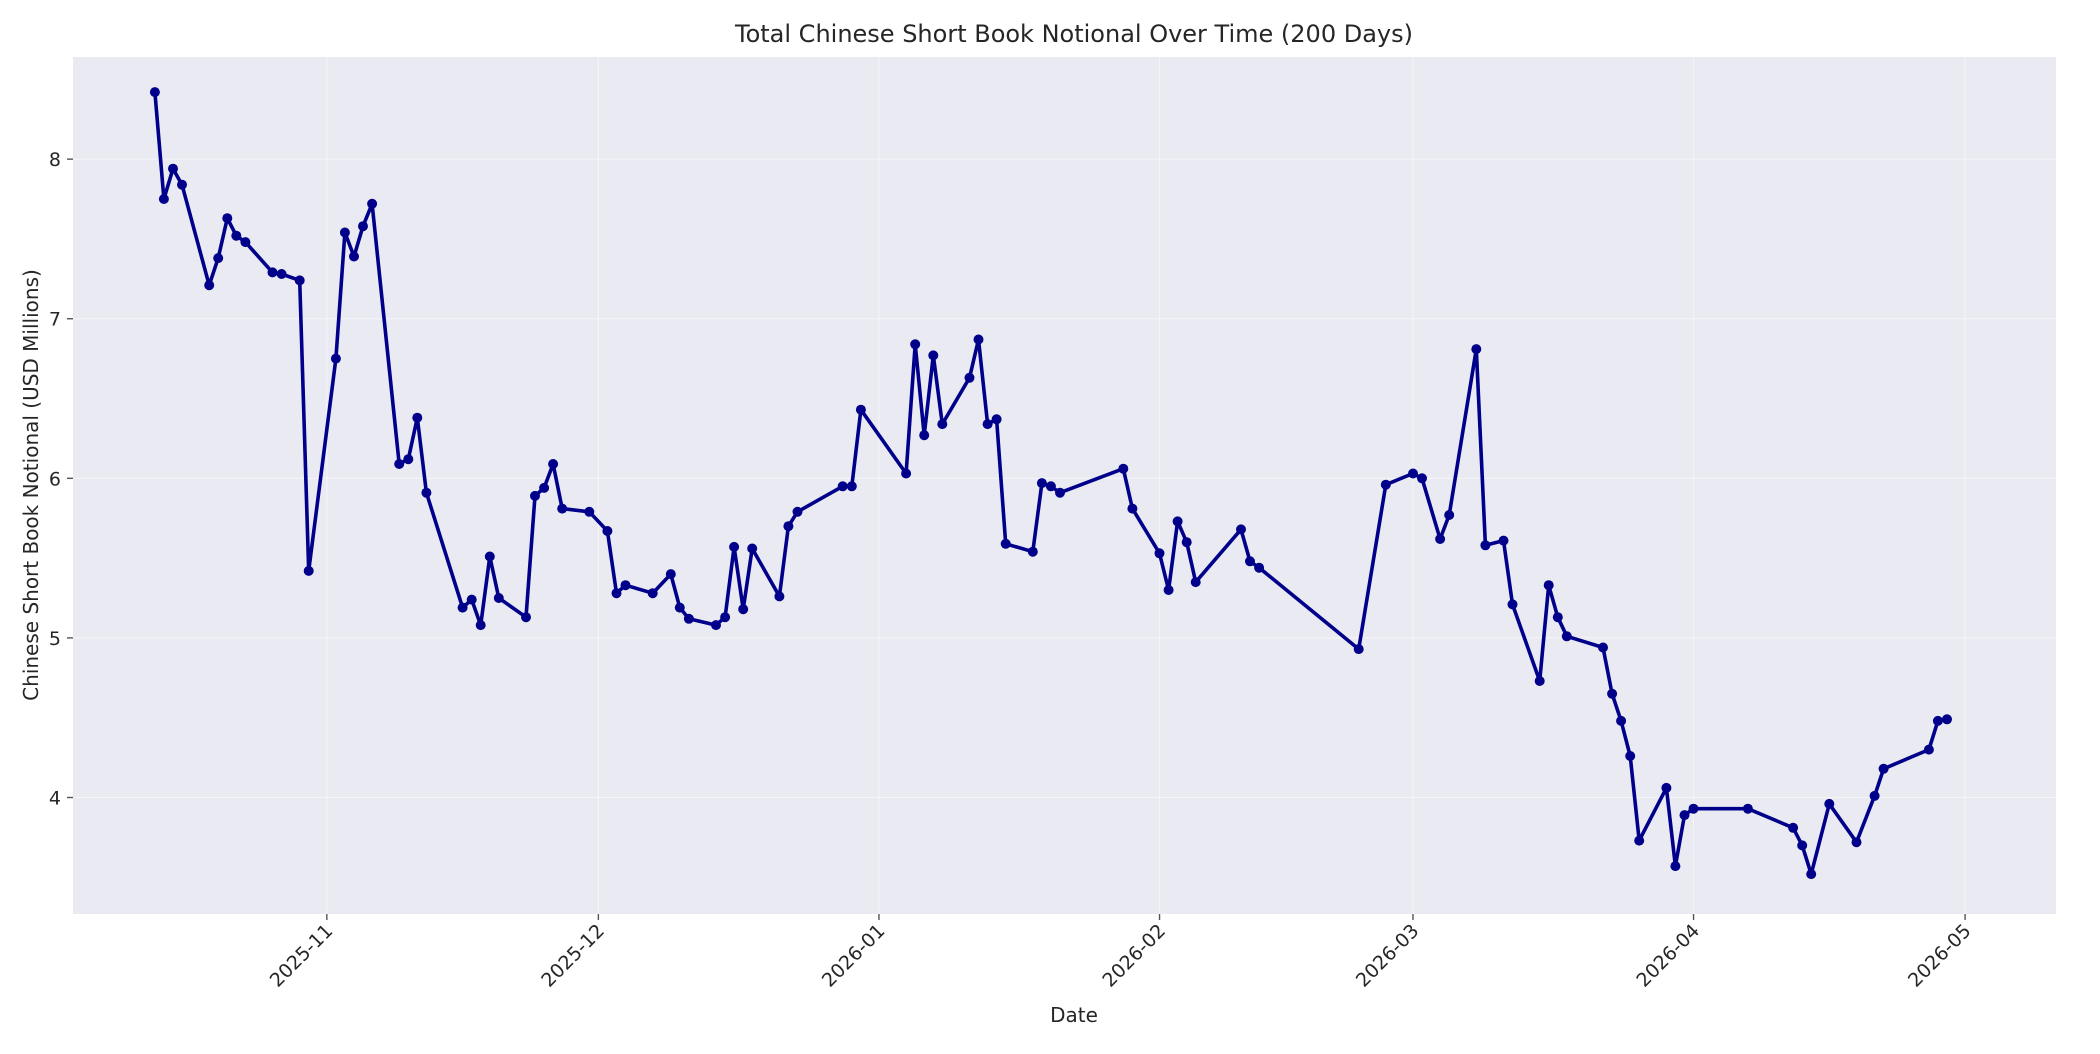 The width and height of the screenshot is (2100, 1054). I want to click on x-tick-label: 2026-05, so click(1940, 956).